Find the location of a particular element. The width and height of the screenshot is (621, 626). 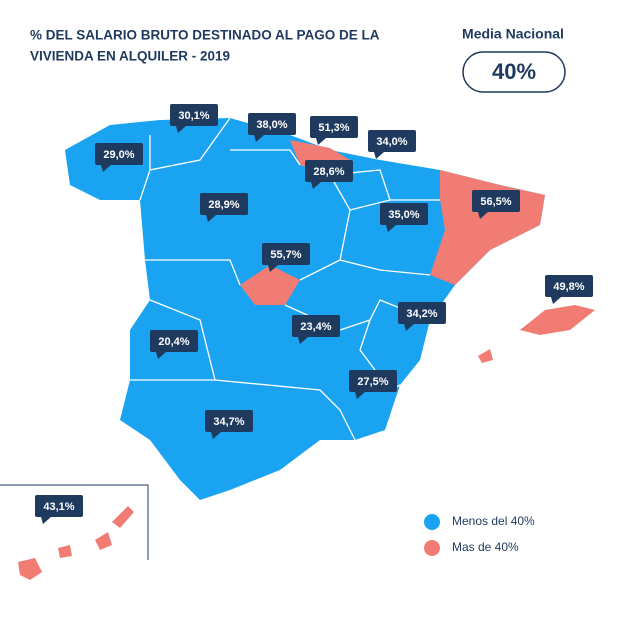

national-value: 40% is located at coordinates (514, 71).